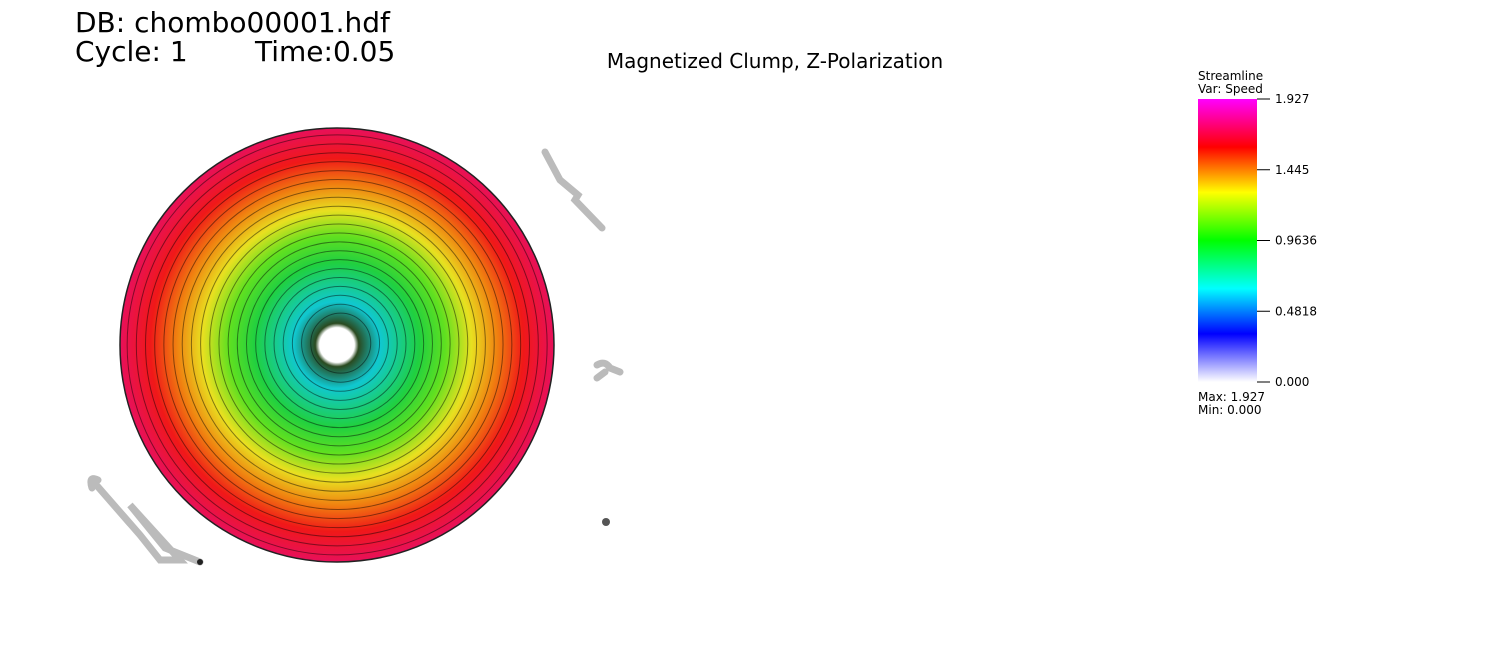 This screenshot has width=1499, height=667. I want to click on legend-min: Min: 0.000, so click(1230, 410).